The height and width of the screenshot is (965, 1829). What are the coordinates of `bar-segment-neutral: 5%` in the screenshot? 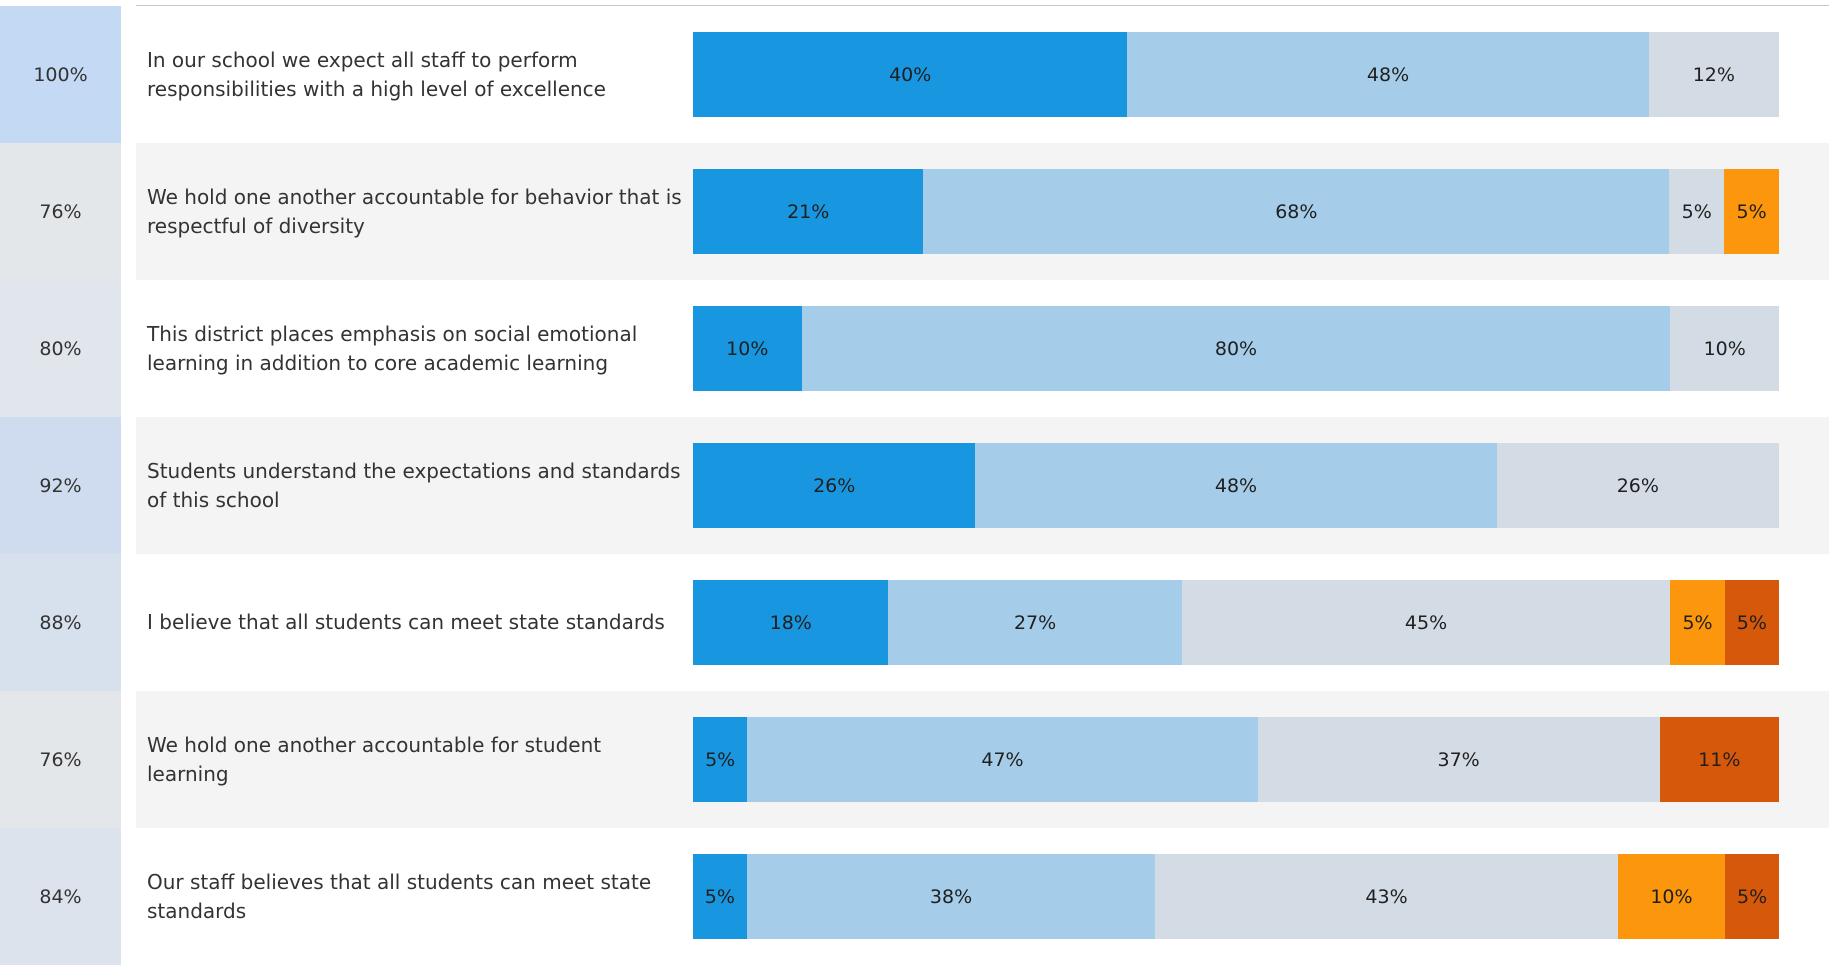 It's located at (1697, 211).